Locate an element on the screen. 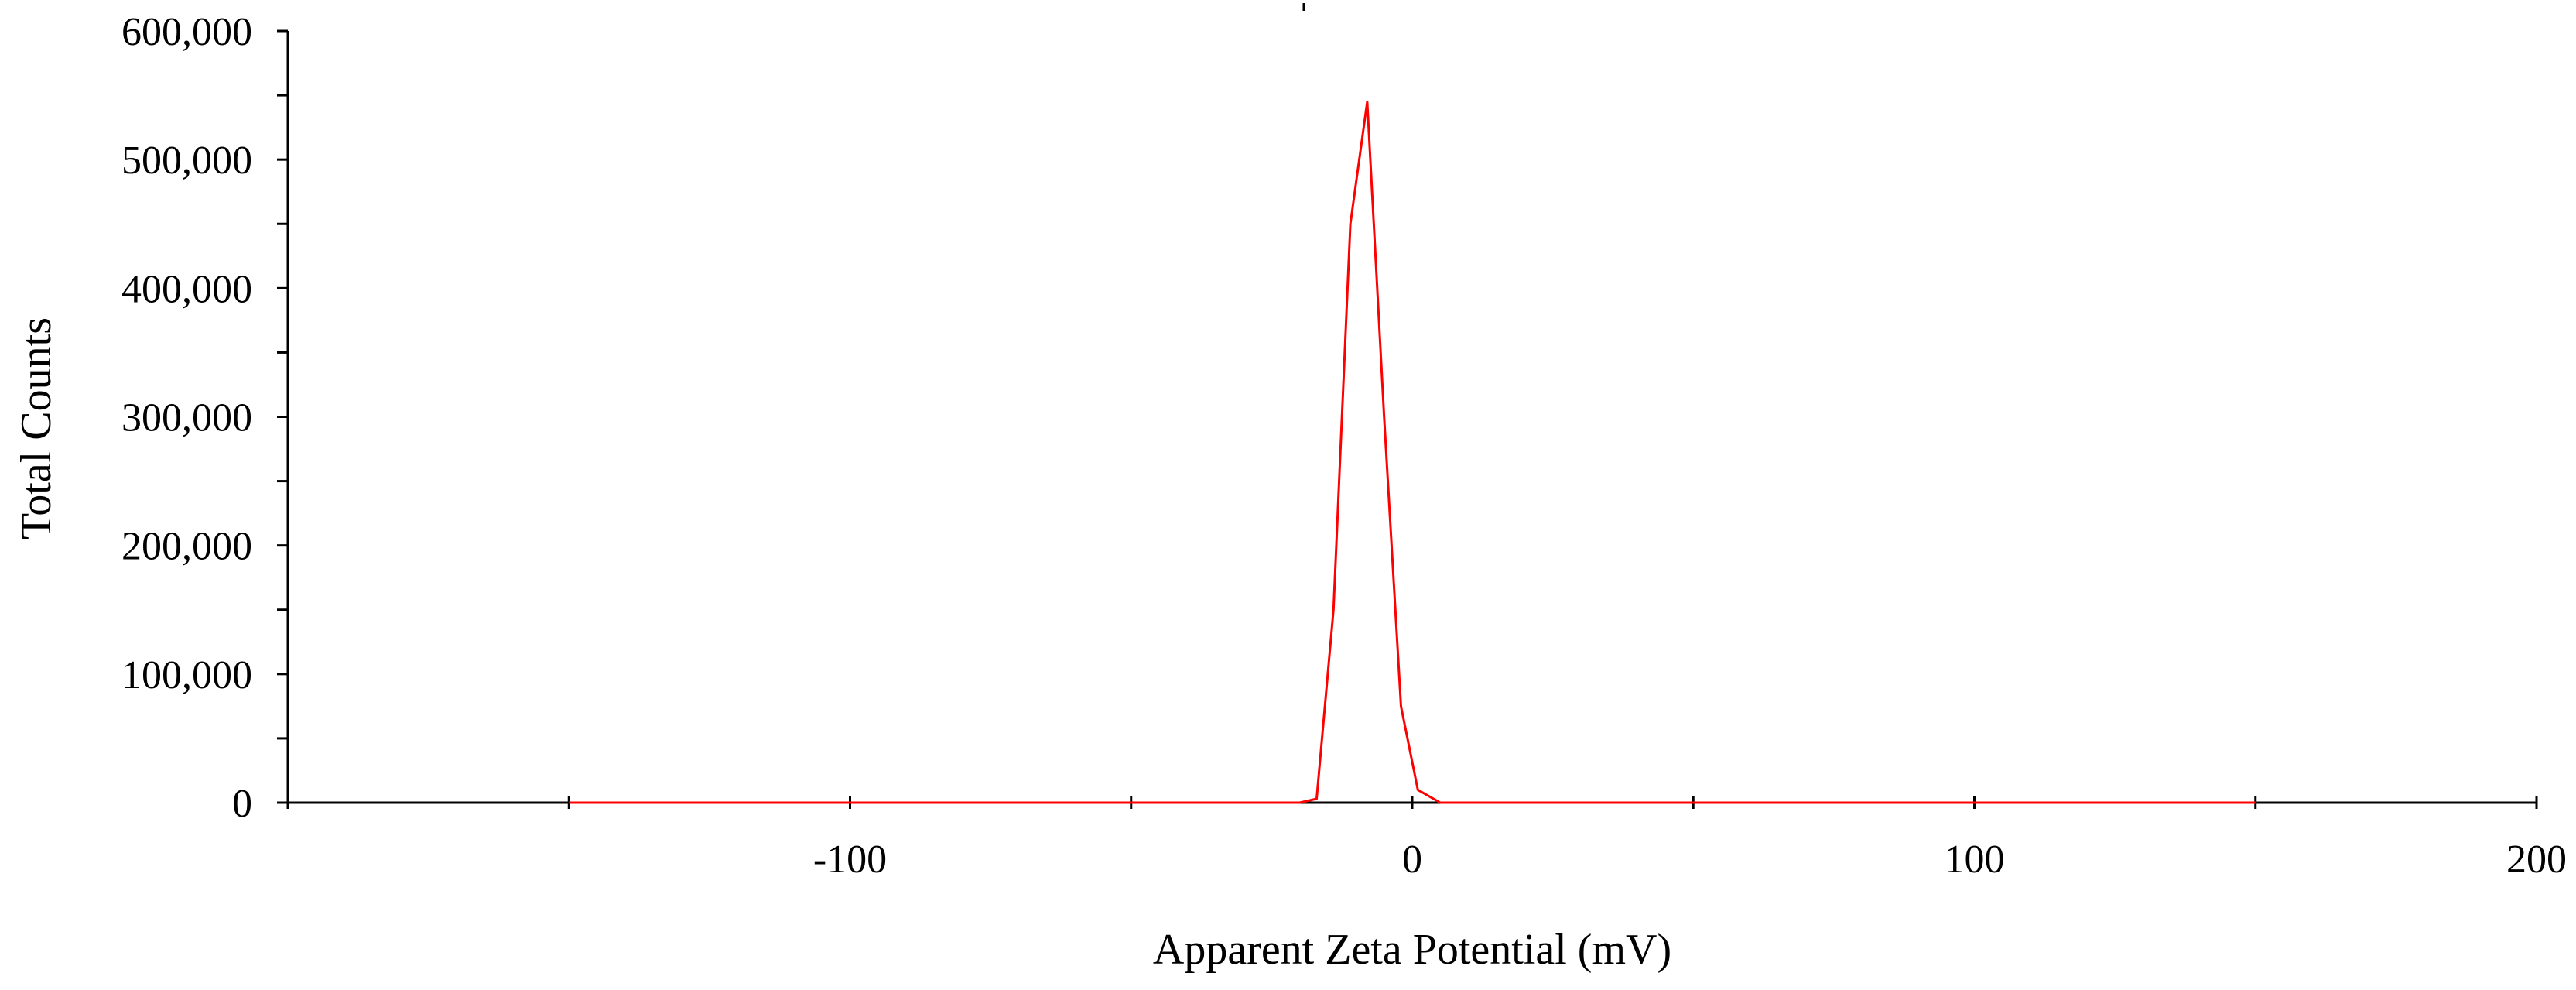 The height and width of the screenshot is (990, 2576). y-tick-label: 300,000 is located at coordinates (187, 418).